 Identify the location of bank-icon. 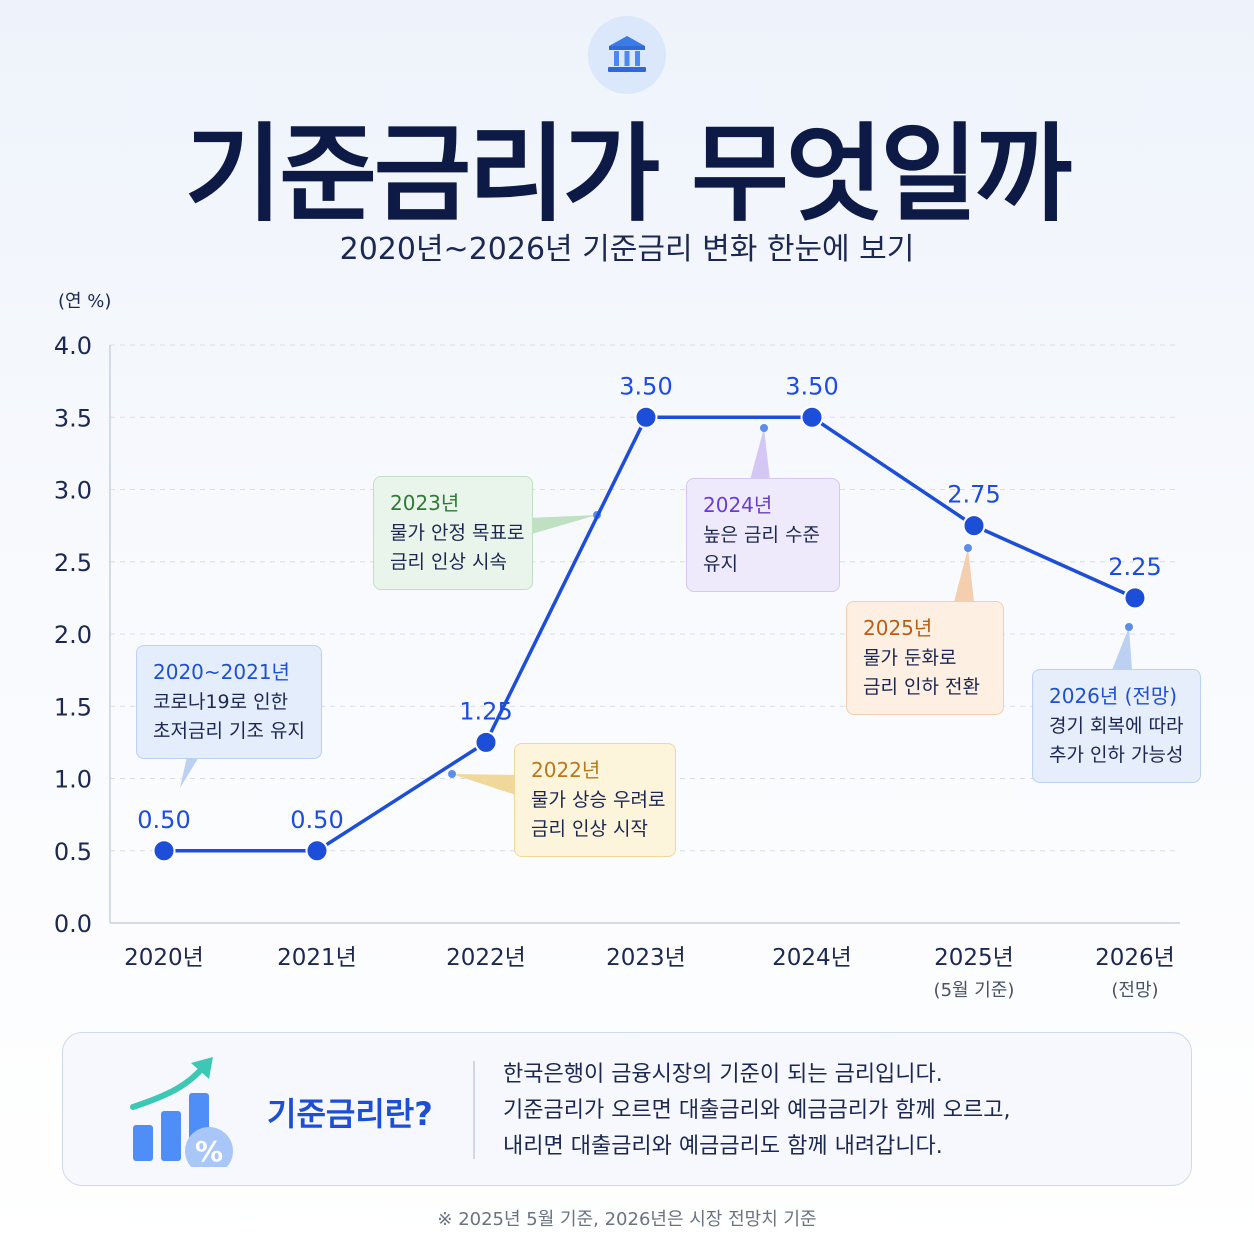
(627, 54).